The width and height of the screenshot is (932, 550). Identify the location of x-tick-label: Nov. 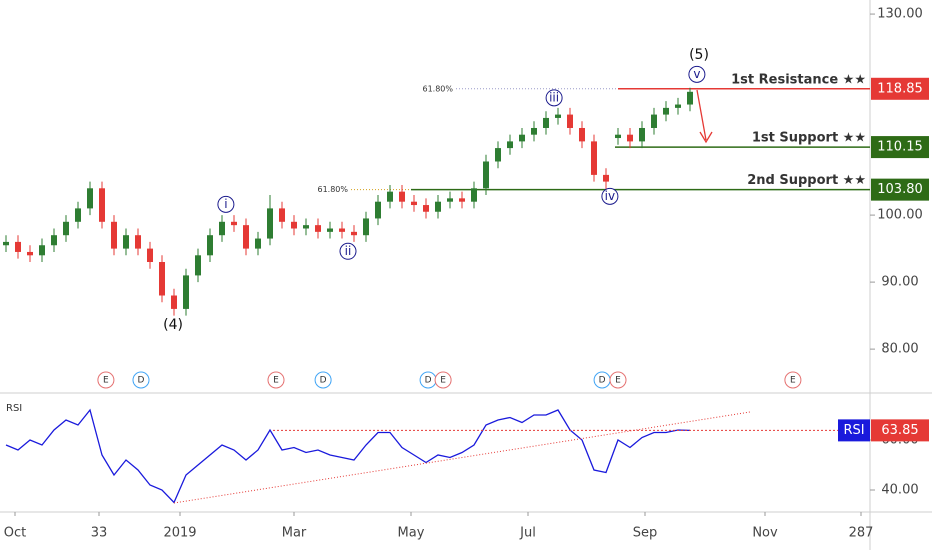
(765, 533).